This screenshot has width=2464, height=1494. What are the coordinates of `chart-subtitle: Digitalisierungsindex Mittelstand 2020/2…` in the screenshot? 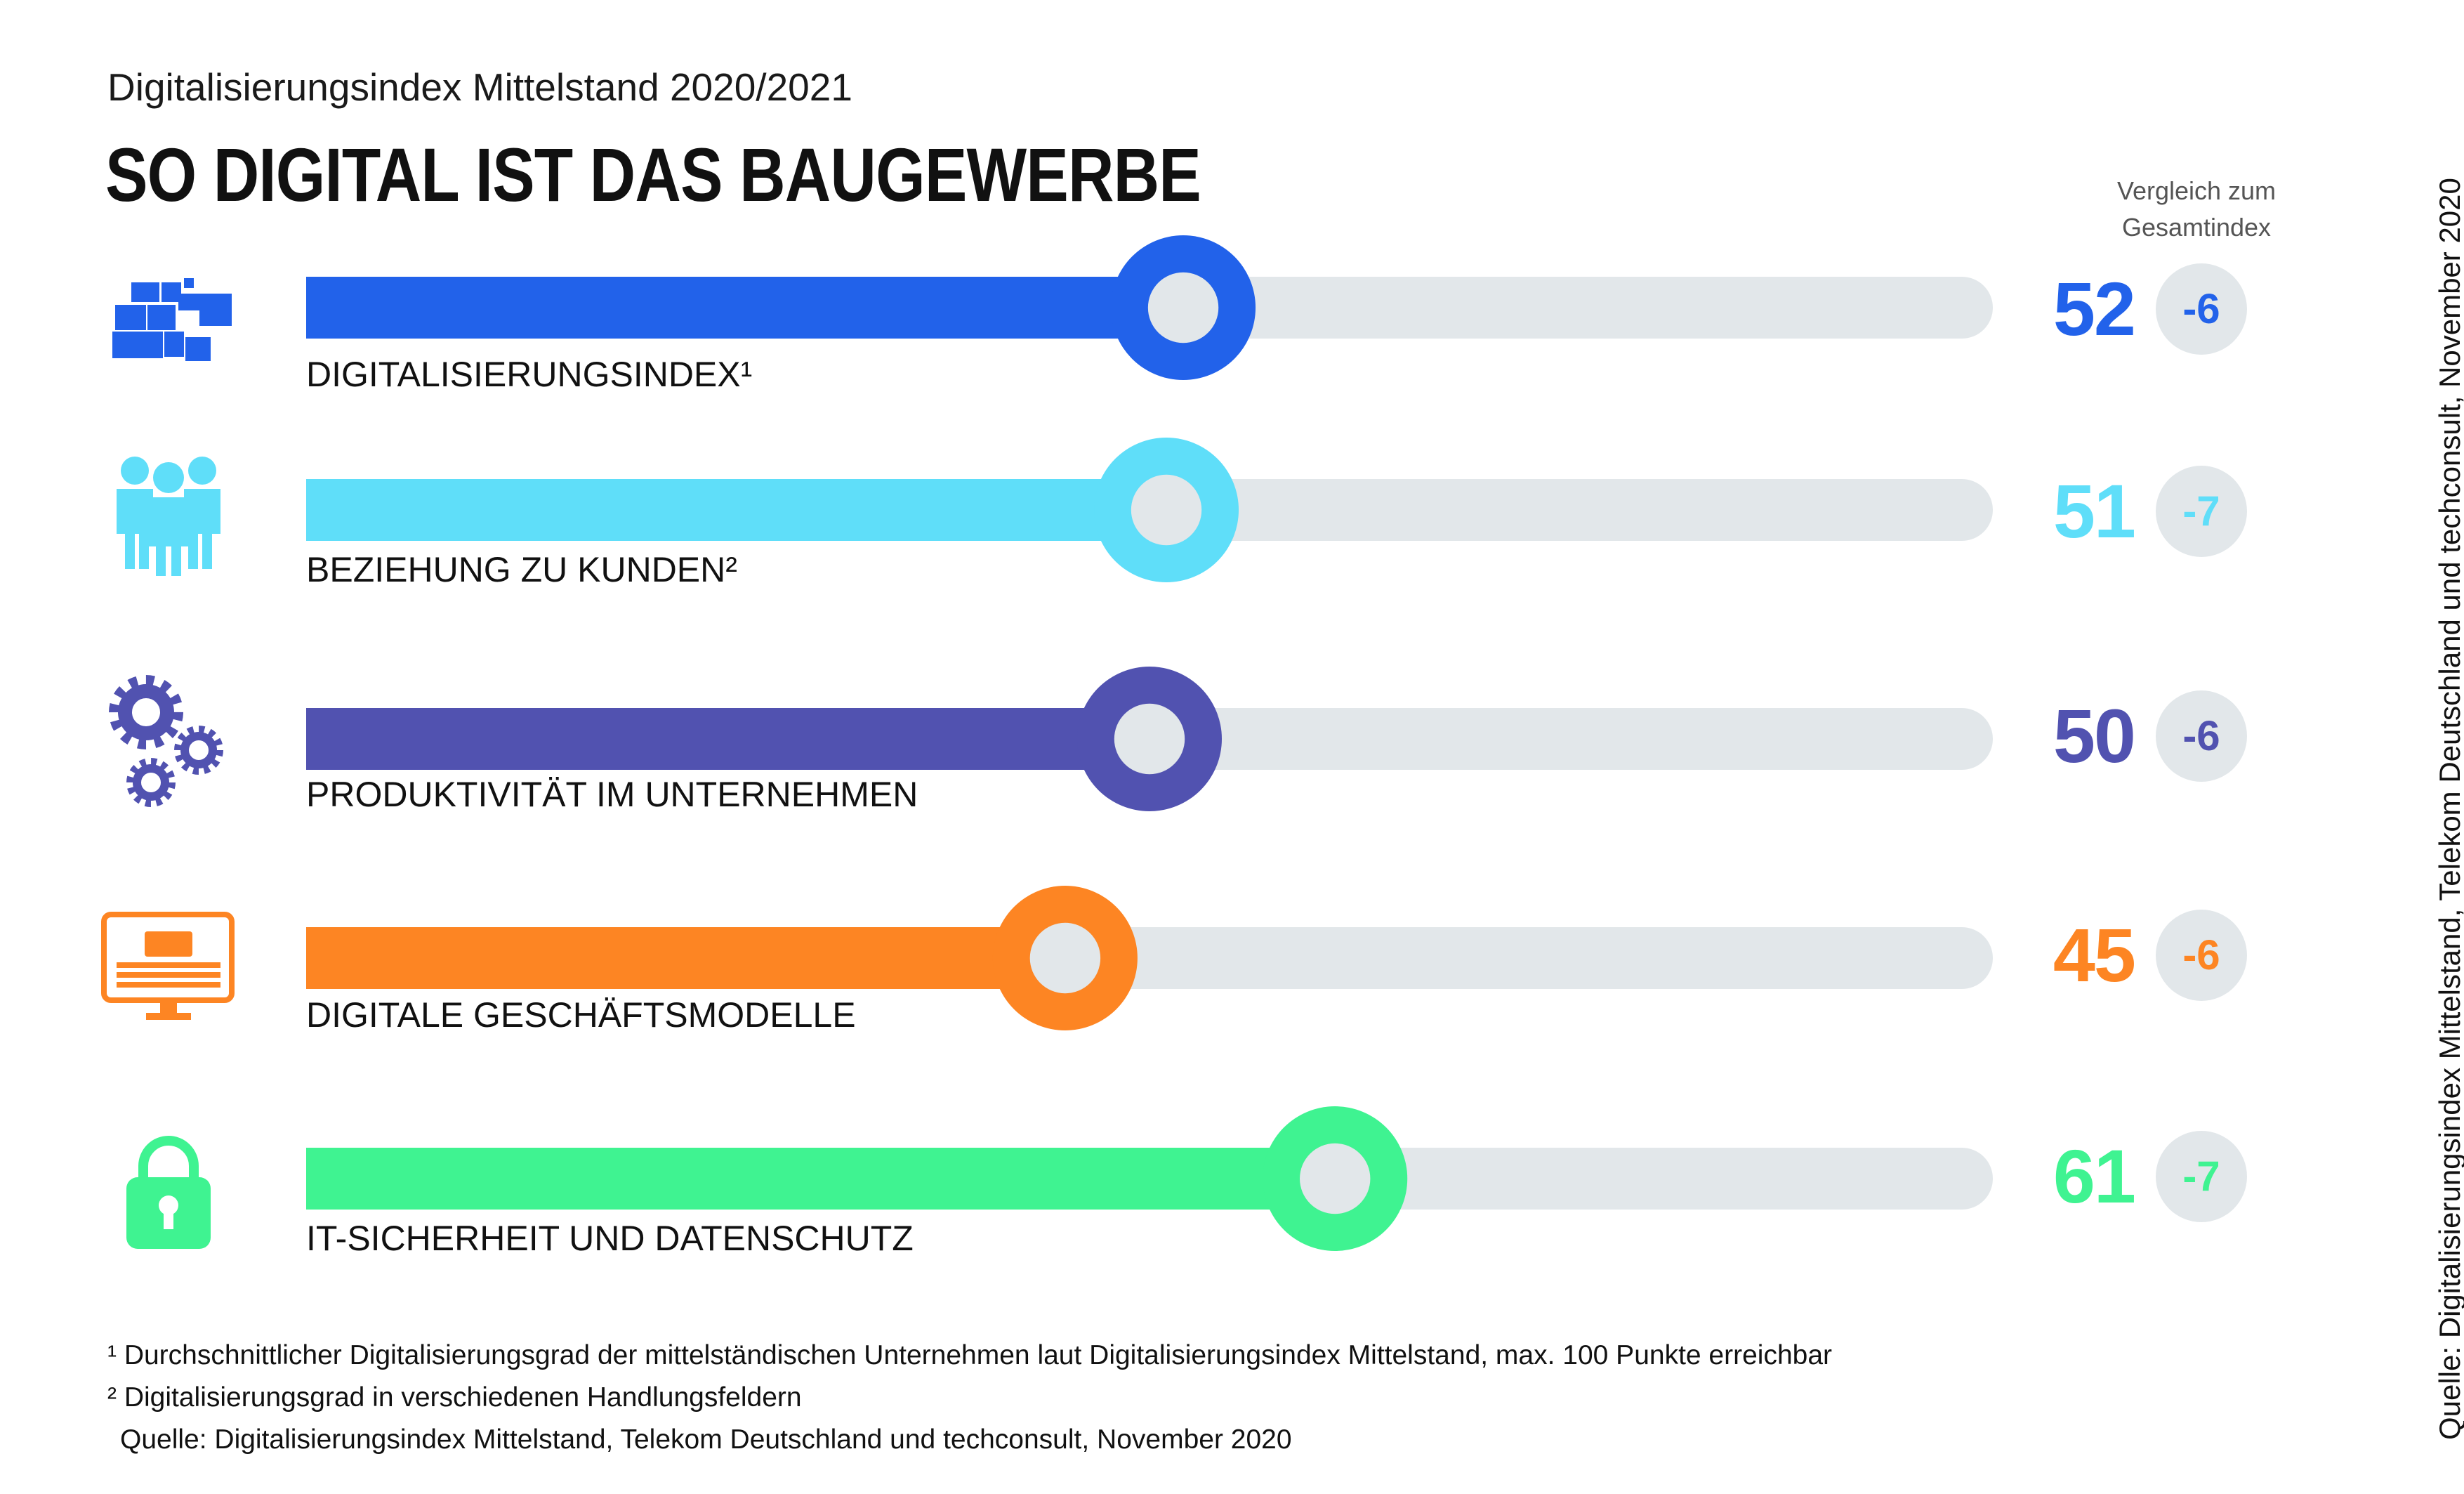 It's located at (479, 87).